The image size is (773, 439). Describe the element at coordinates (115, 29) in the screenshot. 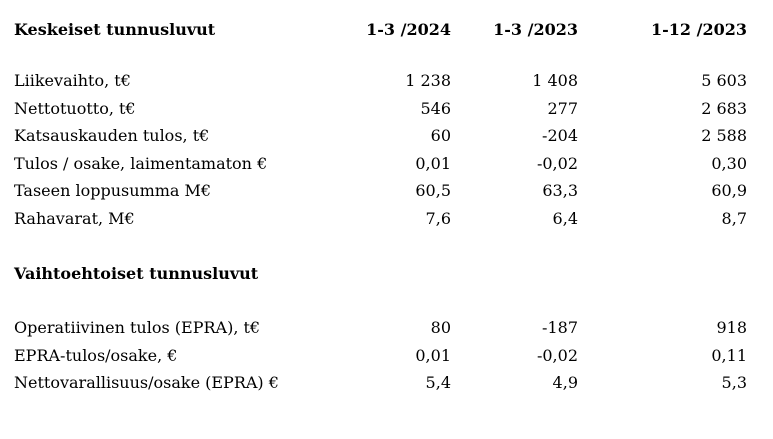

I see `table-title: Keskeiset tunnusluvut` at that location.